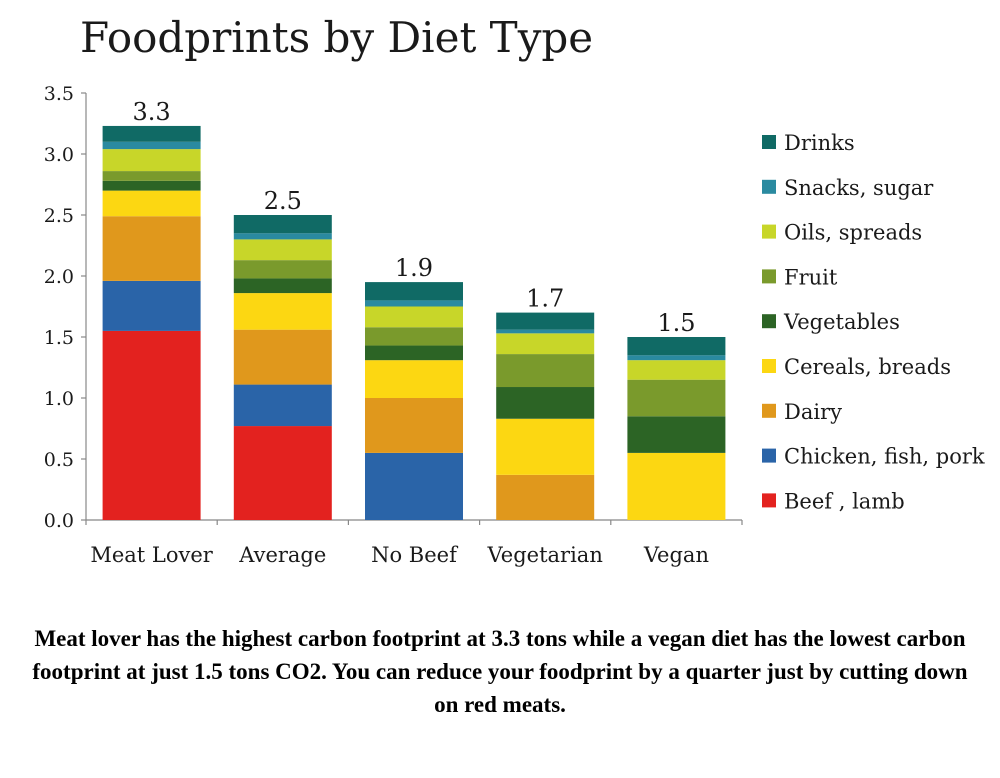  What do you see at coordinates (151, 555) in the screenshot?
I see `x-category-label: Meat Lover` at bounding box center [151, 555].